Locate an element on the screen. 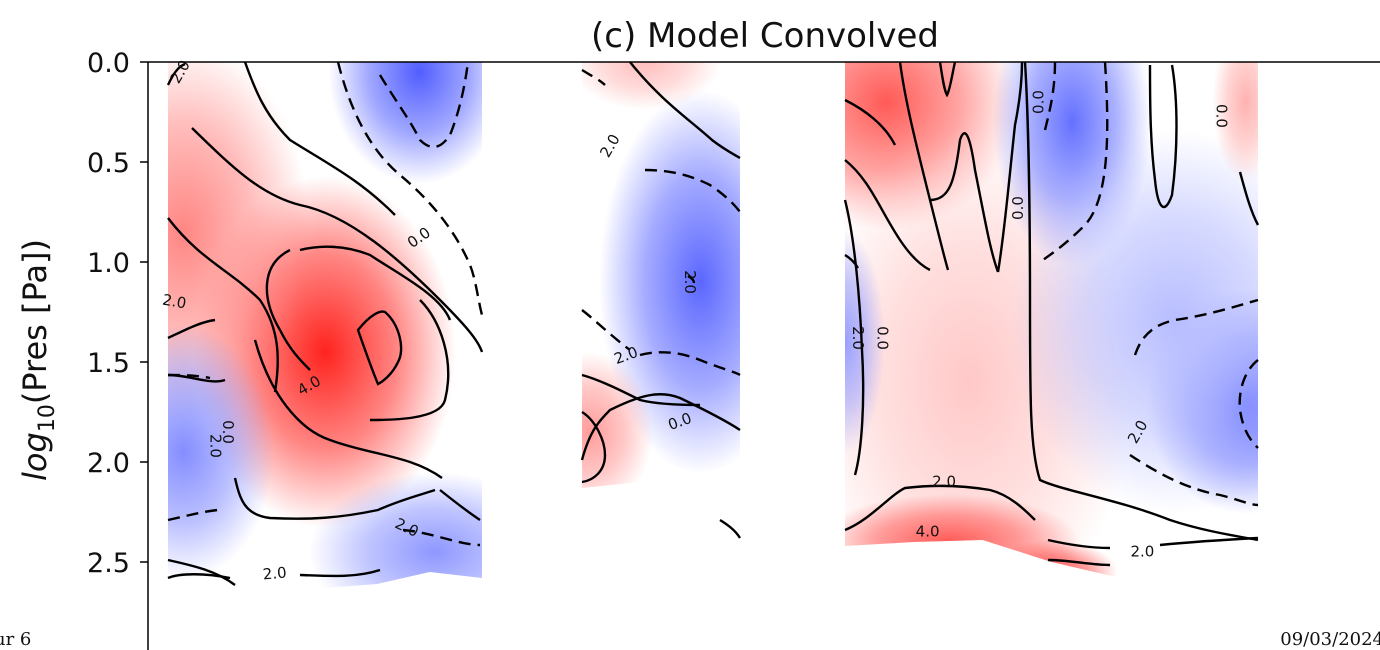  y-axis-label: log10(Pres [Pa]) is located at coordinates (38, 360).